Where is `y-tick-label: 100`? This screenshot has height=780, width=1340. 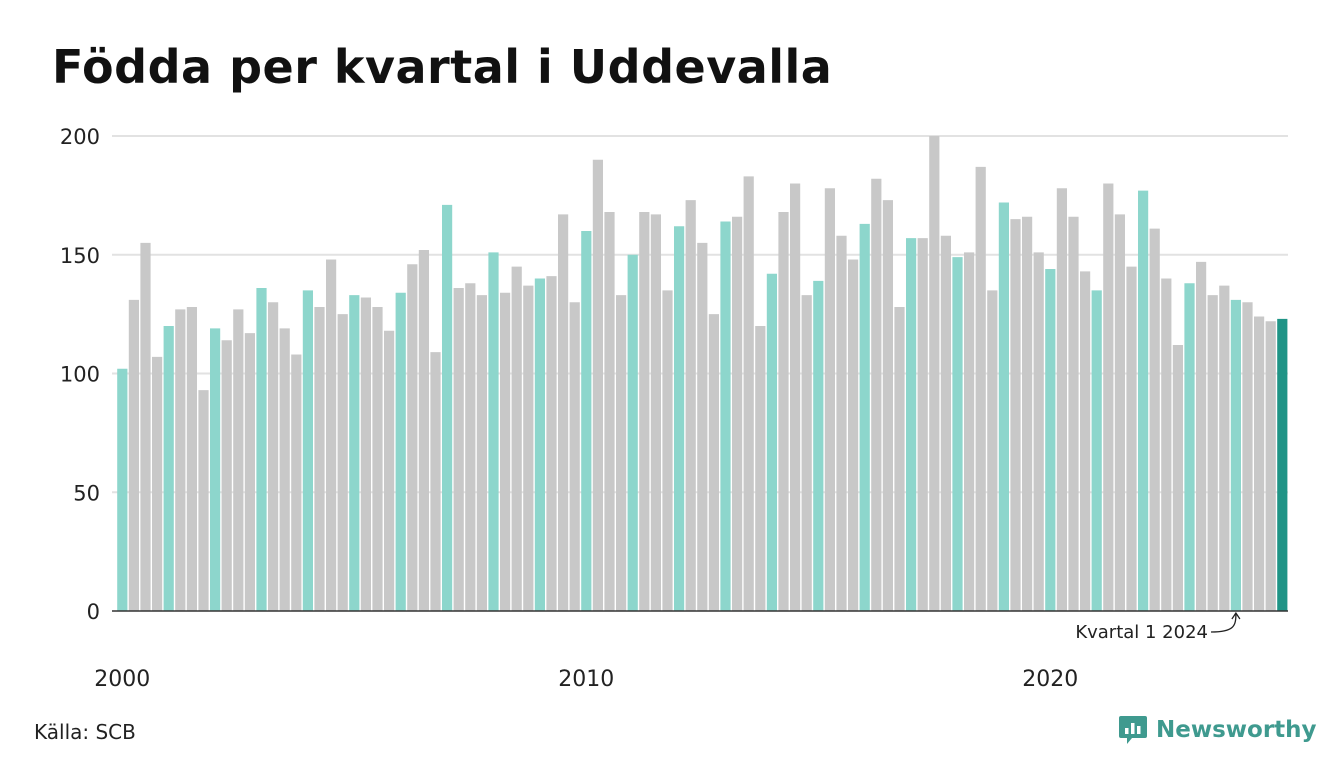 y-tick-label: 100 is located at coordinates (80, 375).